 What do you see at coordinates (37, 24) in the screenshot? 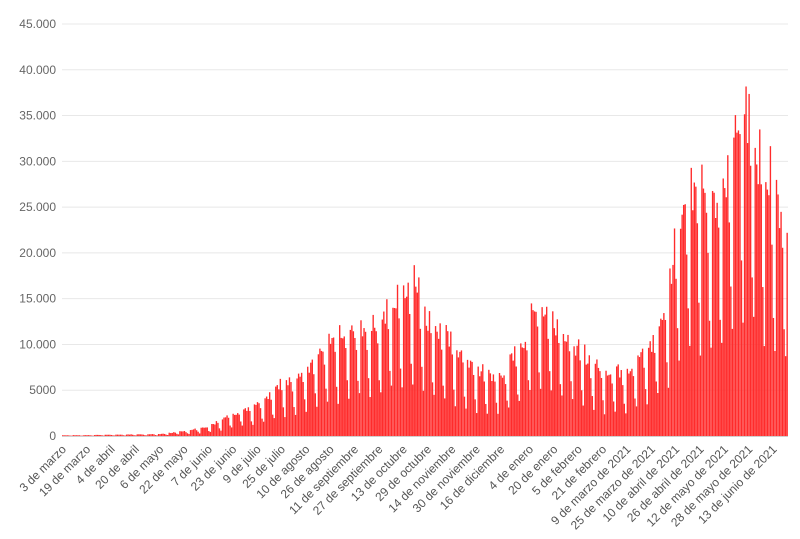
I see `y-tick-label: 45.000` at bounding box center [37, 24].